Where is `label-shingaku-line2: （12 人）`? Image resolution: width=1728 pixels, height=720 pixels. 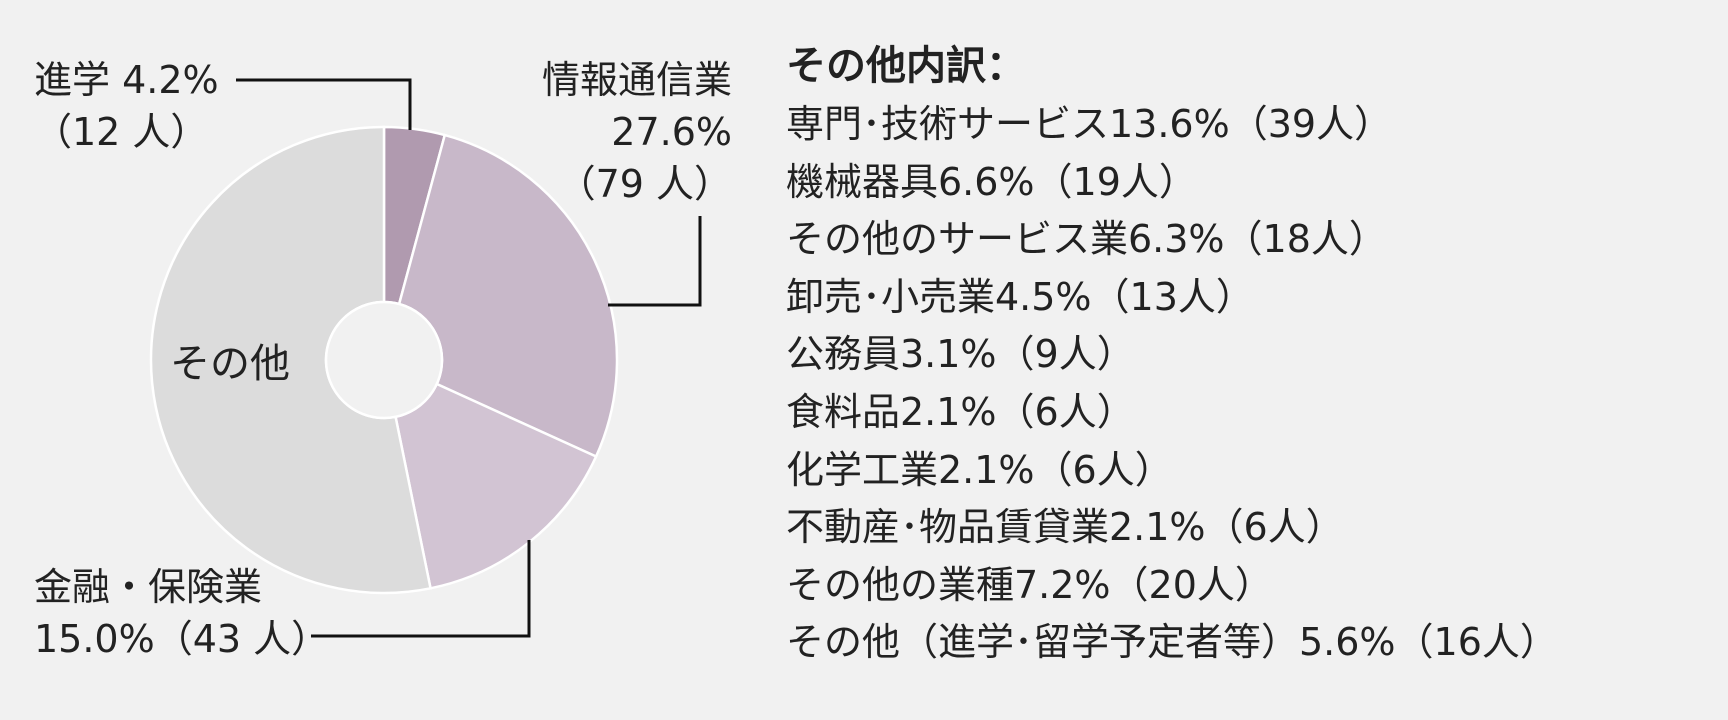 label-shingaku-line2: （12 人） is located at coordinates (121, 132).